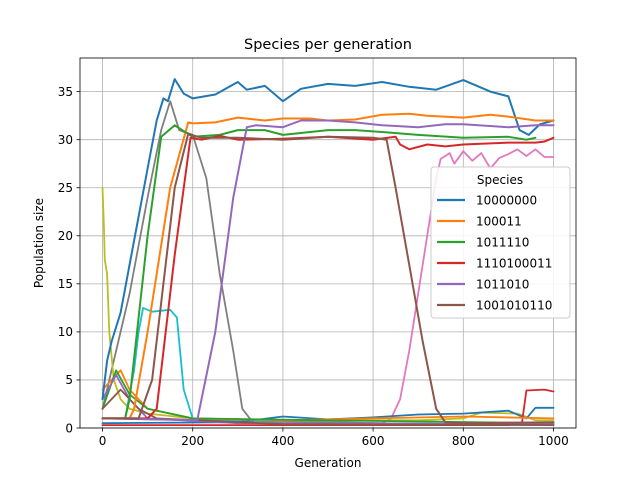 The width and height of the screenshot is (640, 480). What do you see at coordinates (506, 201) in the screenshot?
I see `legend-label: 10000000` at bounding box center [506, 201].